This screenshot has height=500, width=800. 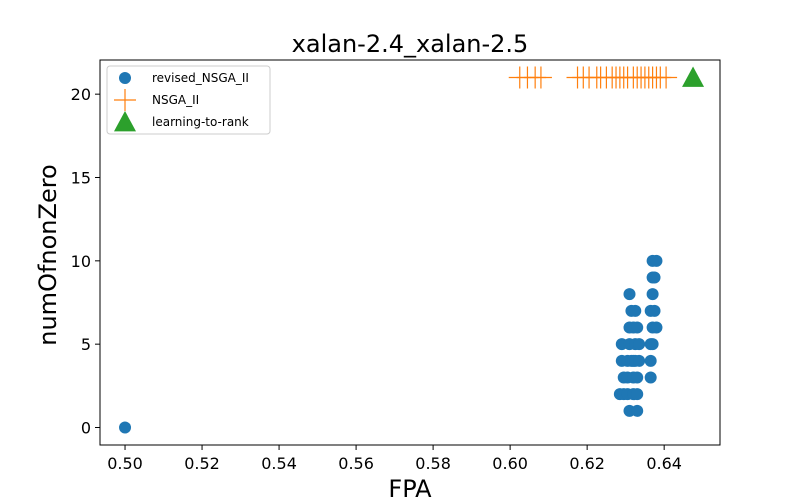 I want to click on x-tick-label: 0.58, so click(x=433, y=463).